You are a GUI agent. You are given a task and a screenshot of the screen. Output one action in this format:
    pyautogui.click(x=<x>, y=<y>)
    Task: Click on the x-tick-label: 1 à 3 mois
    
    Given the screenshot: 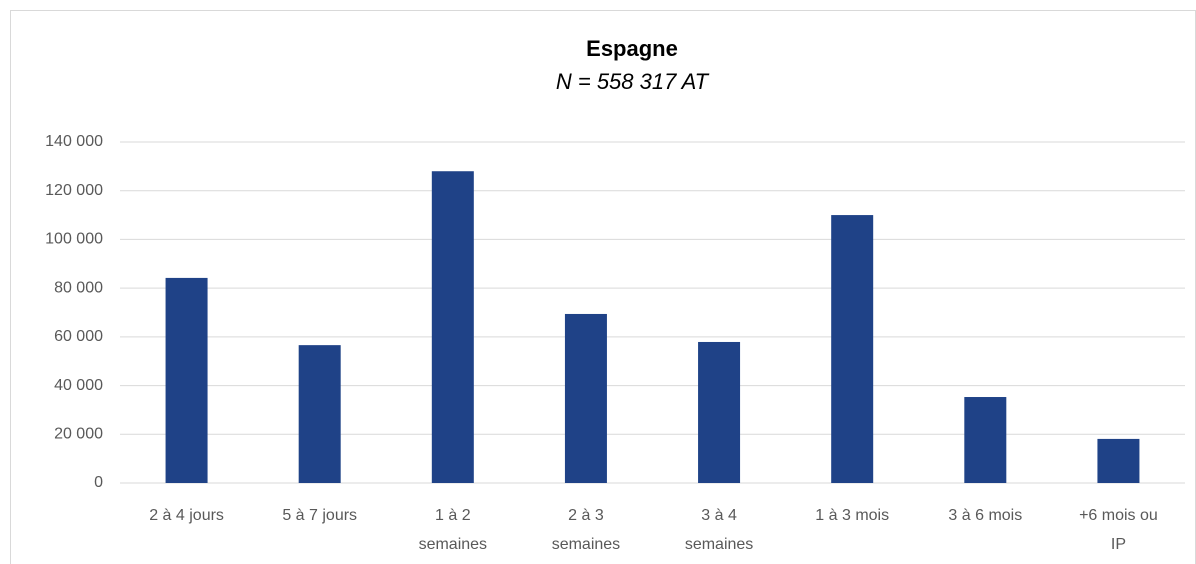 What is the action you would take?
    pyautogui.click(x=852, y=515)
    